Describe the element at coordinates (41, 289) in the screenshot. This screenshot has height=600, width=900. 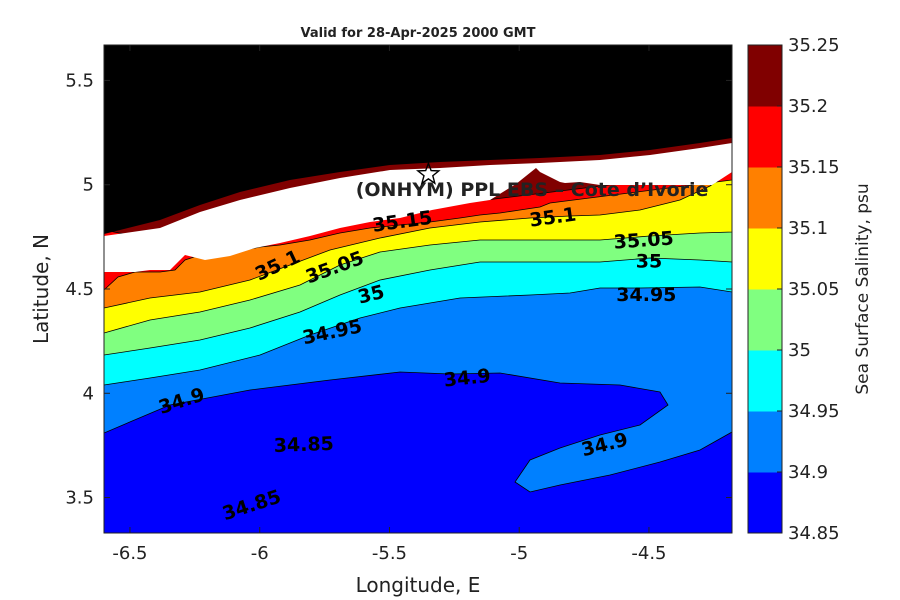
I see `y-axis-label: Latitude, N` at that location.